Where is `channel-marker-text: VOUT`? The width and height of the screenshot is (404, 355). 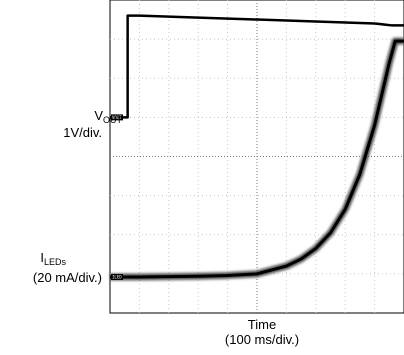
channel-marker-text: VOUT is located at coordinates (117, 117).